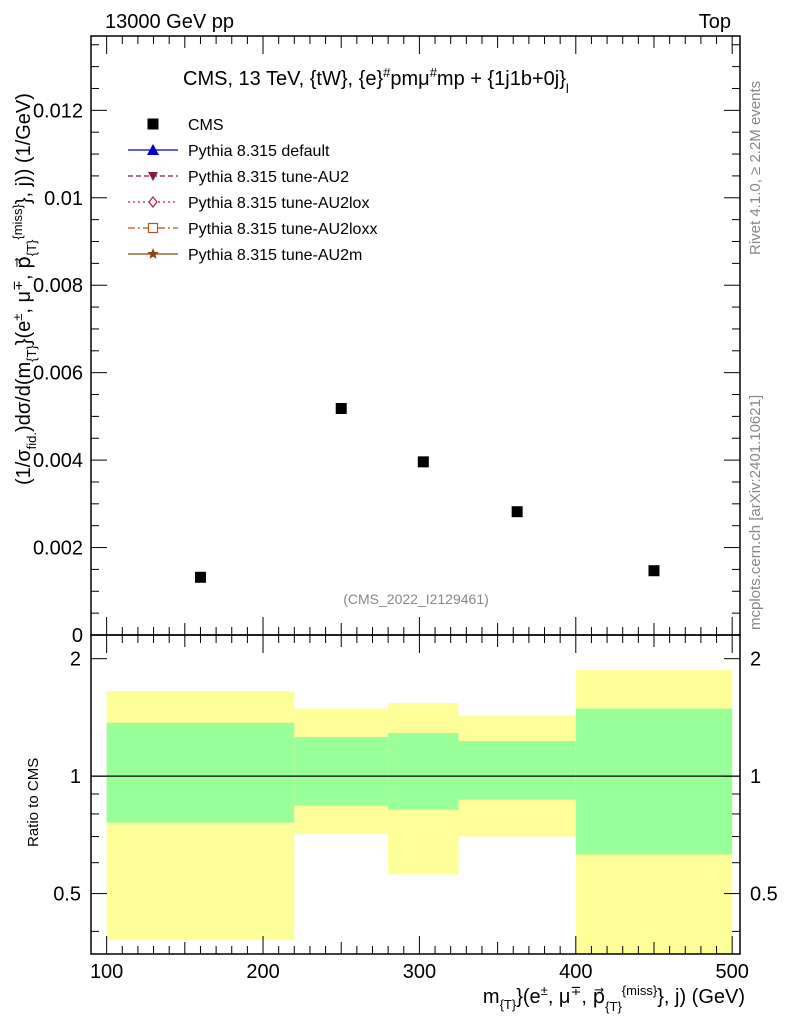 The image size is (786, 1024). I want to click on legend-label: Pythia 8.315 tune-AU2lox, so click(278, 203).